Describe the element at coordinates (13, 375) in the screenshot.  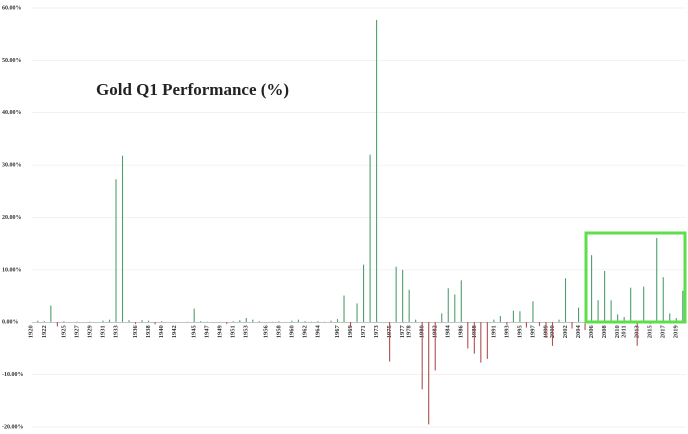
I see `y-tick-label: -10.00%` at that location.